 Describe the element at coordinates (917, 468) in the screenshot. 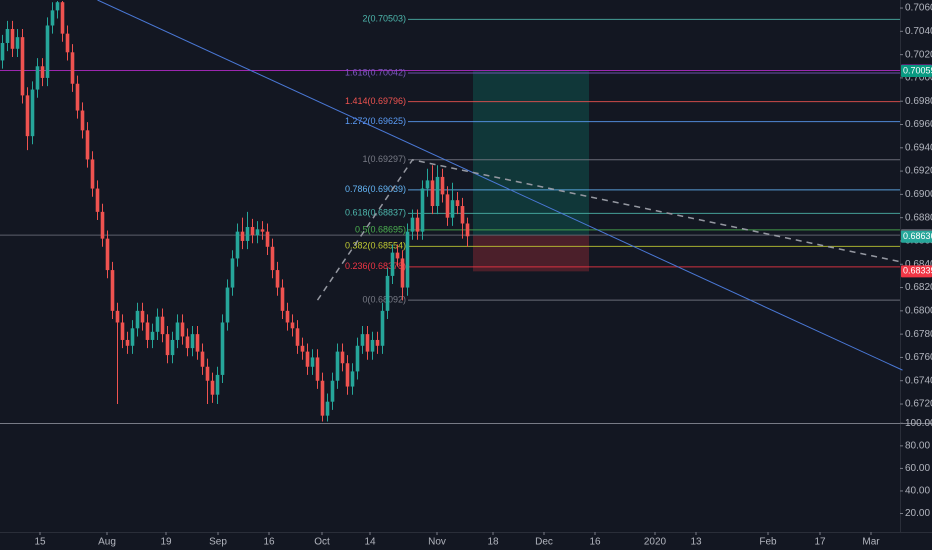

I see `y-tick-label: 60.00` at that location.